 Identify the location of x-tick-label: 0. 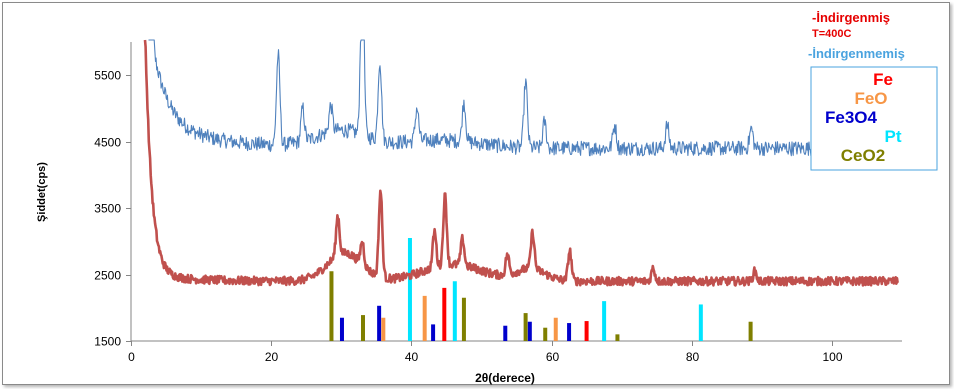
(131, 357).